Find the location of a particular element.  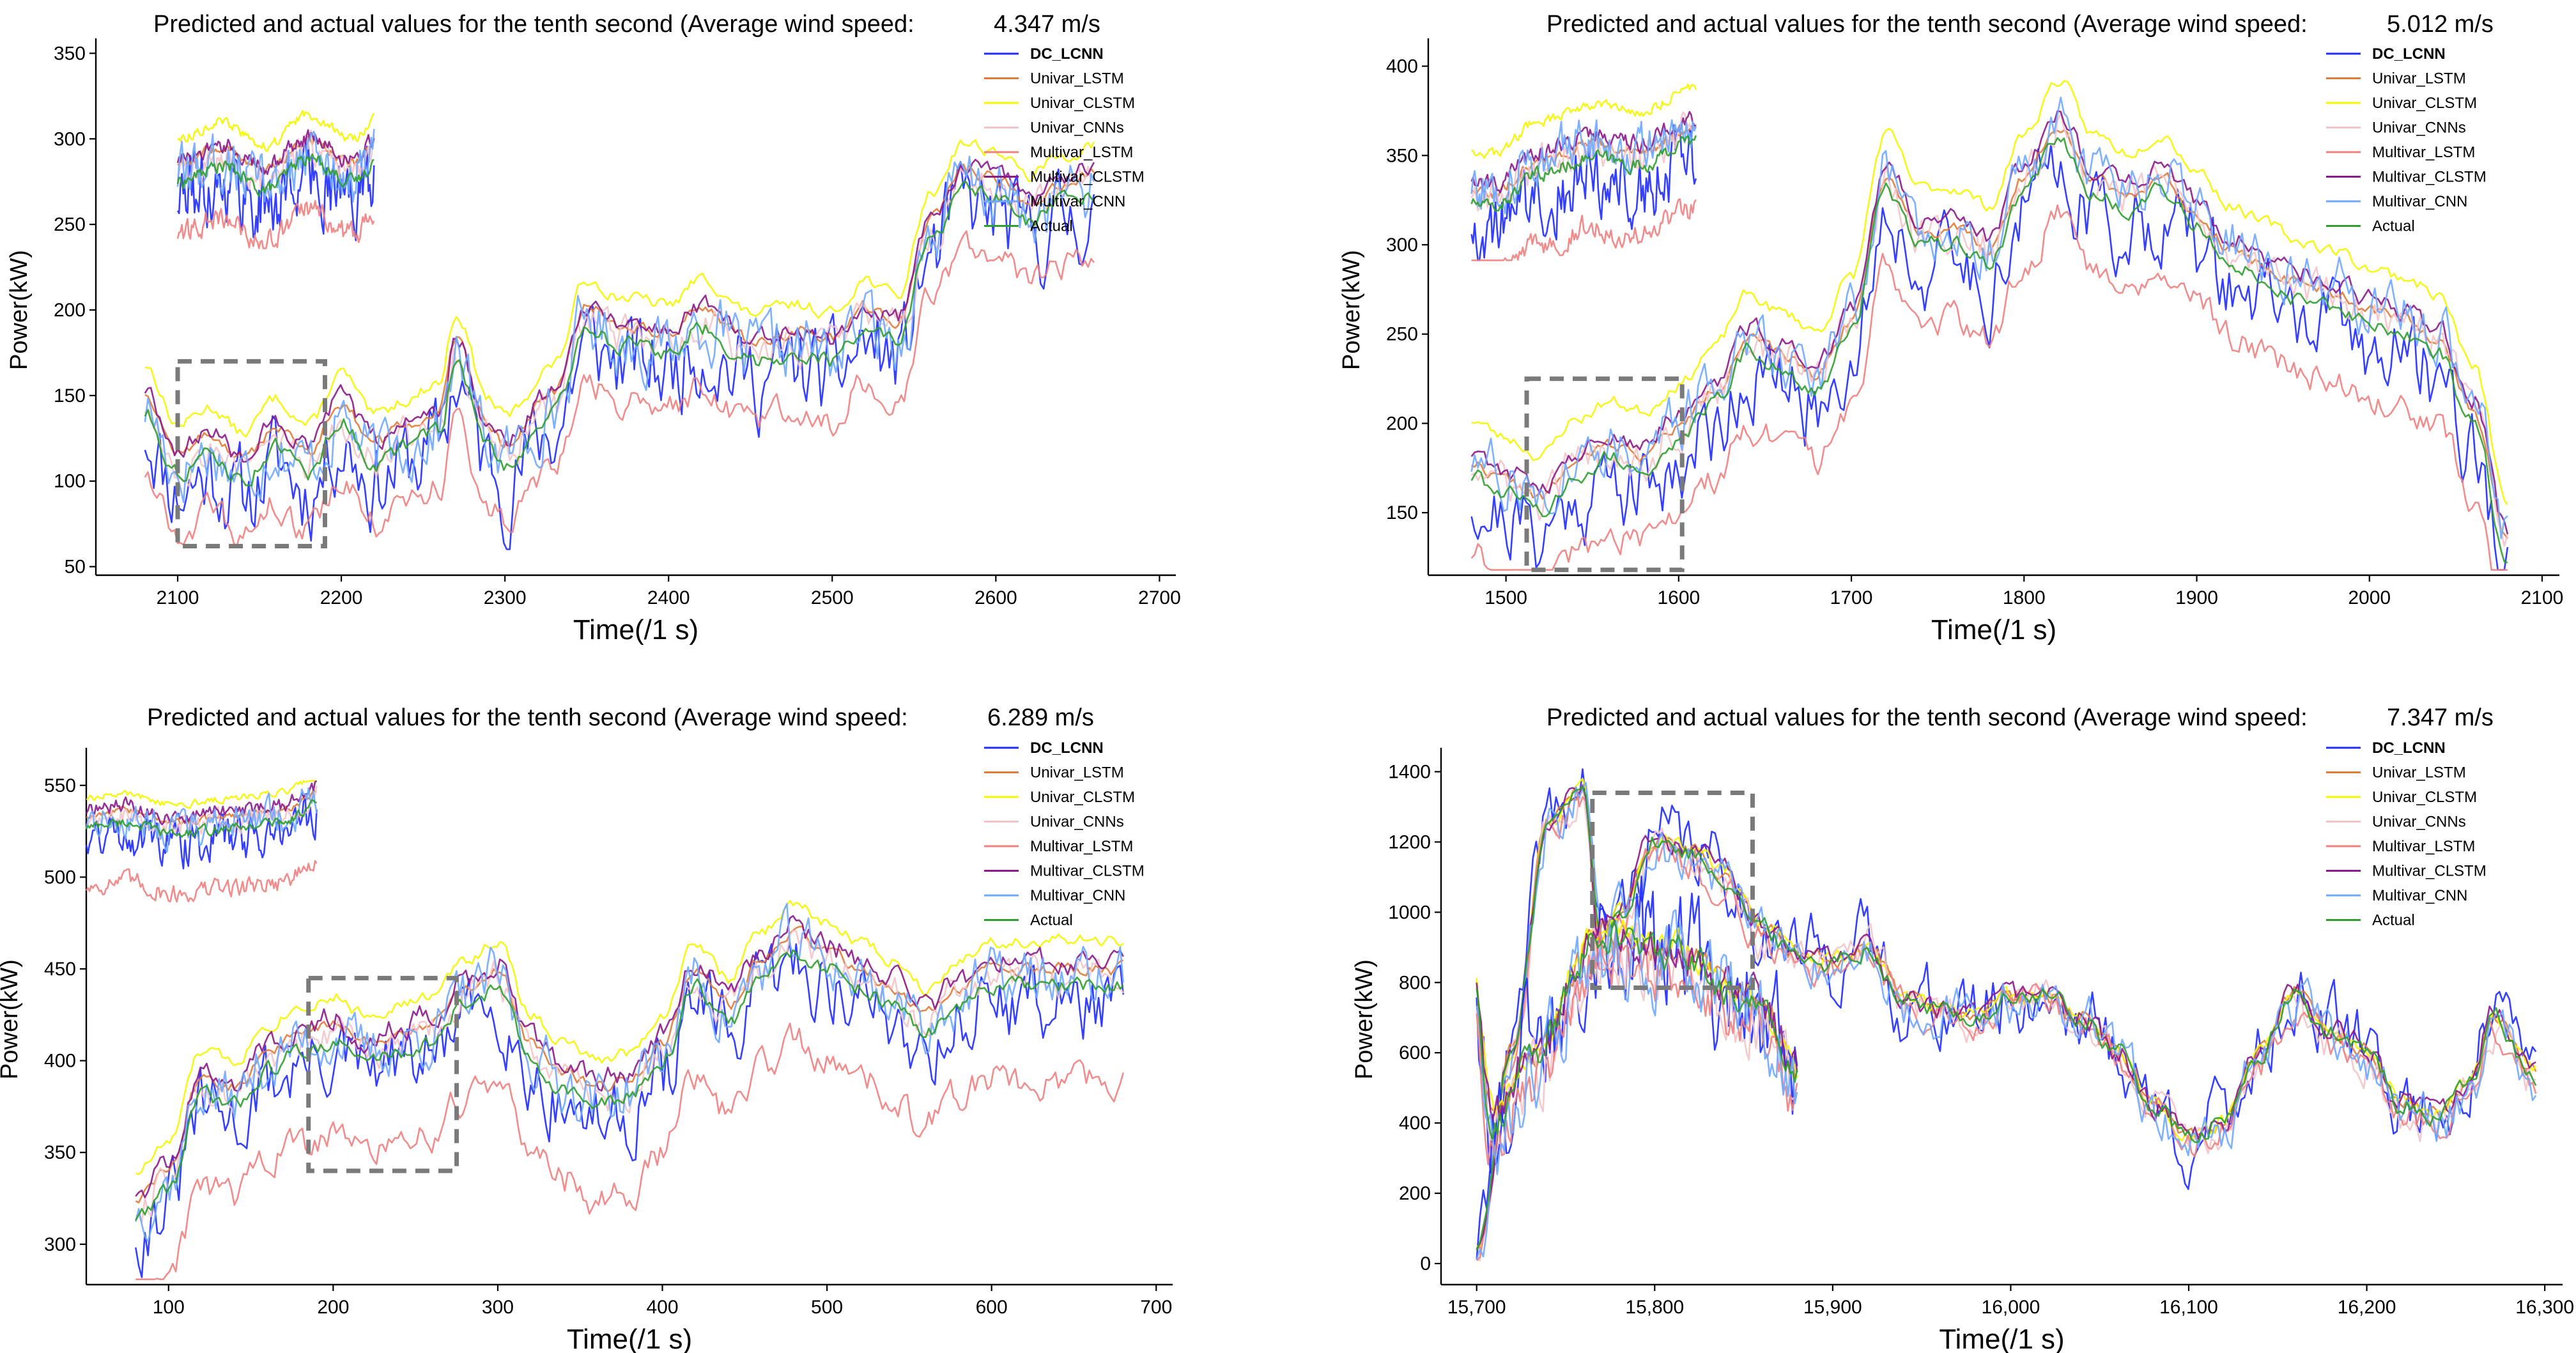

x-tick-label: 1600 is located at coordinates (1678, 597).